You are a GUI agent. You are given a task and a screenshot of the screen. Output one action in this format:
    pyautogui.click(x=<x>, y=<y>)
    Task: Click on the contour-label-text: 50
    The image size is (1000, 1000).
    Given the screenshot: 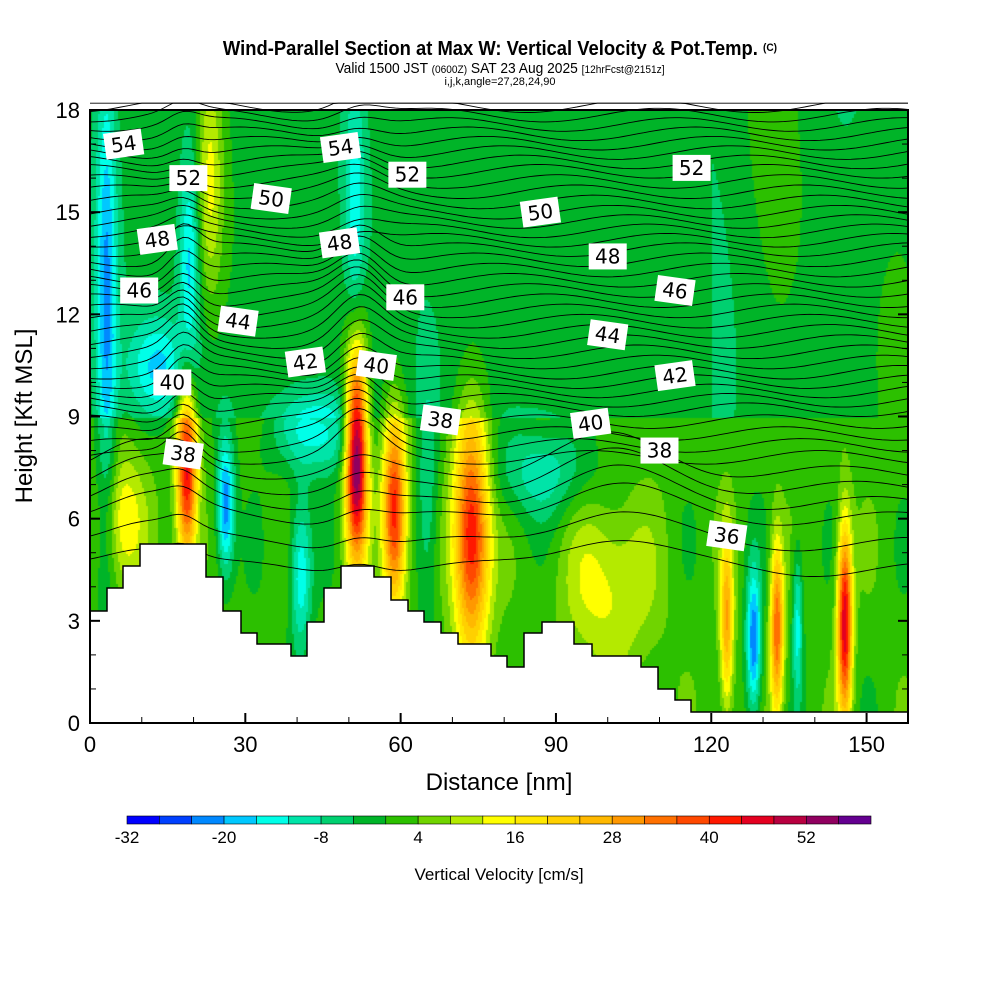 What is the action you would take?
    pyautogui.click(x=271, y=198)
    